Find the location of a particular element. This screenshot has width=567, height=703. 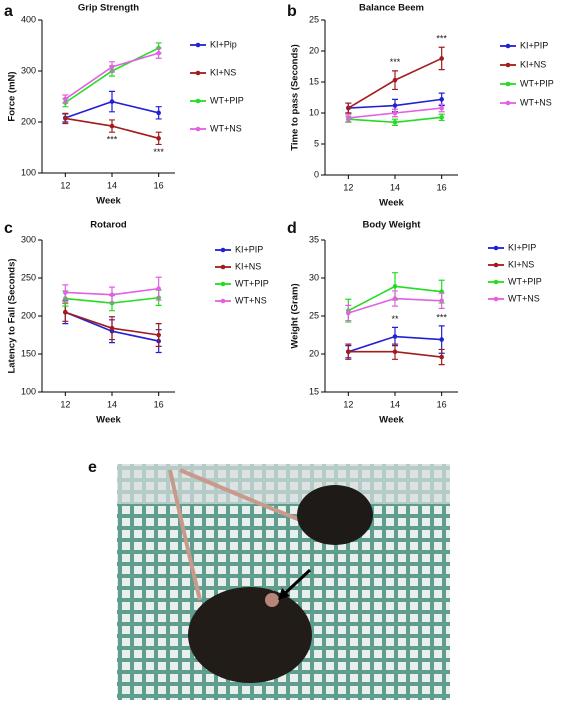

y-tick-label: 200 is located at coordinates (28, 315).